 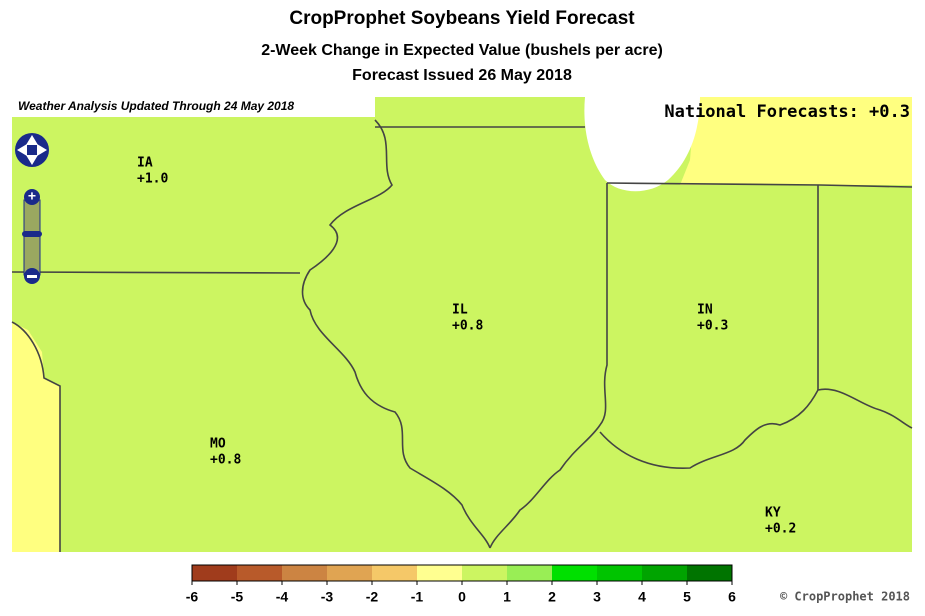 I want to click on state-value: +0.3, so click(x=712, y=326).